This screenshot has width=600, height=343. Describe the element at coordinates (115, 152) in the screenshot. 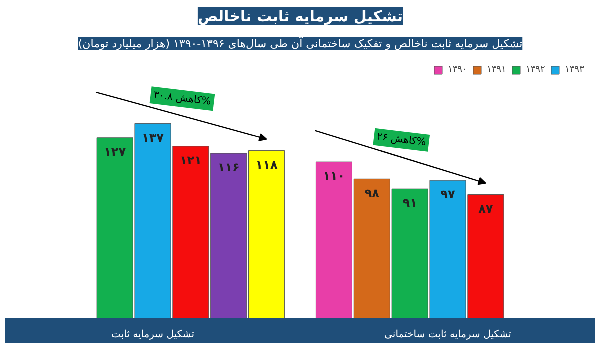

I see `data-label: ۱۲۷` at that location.